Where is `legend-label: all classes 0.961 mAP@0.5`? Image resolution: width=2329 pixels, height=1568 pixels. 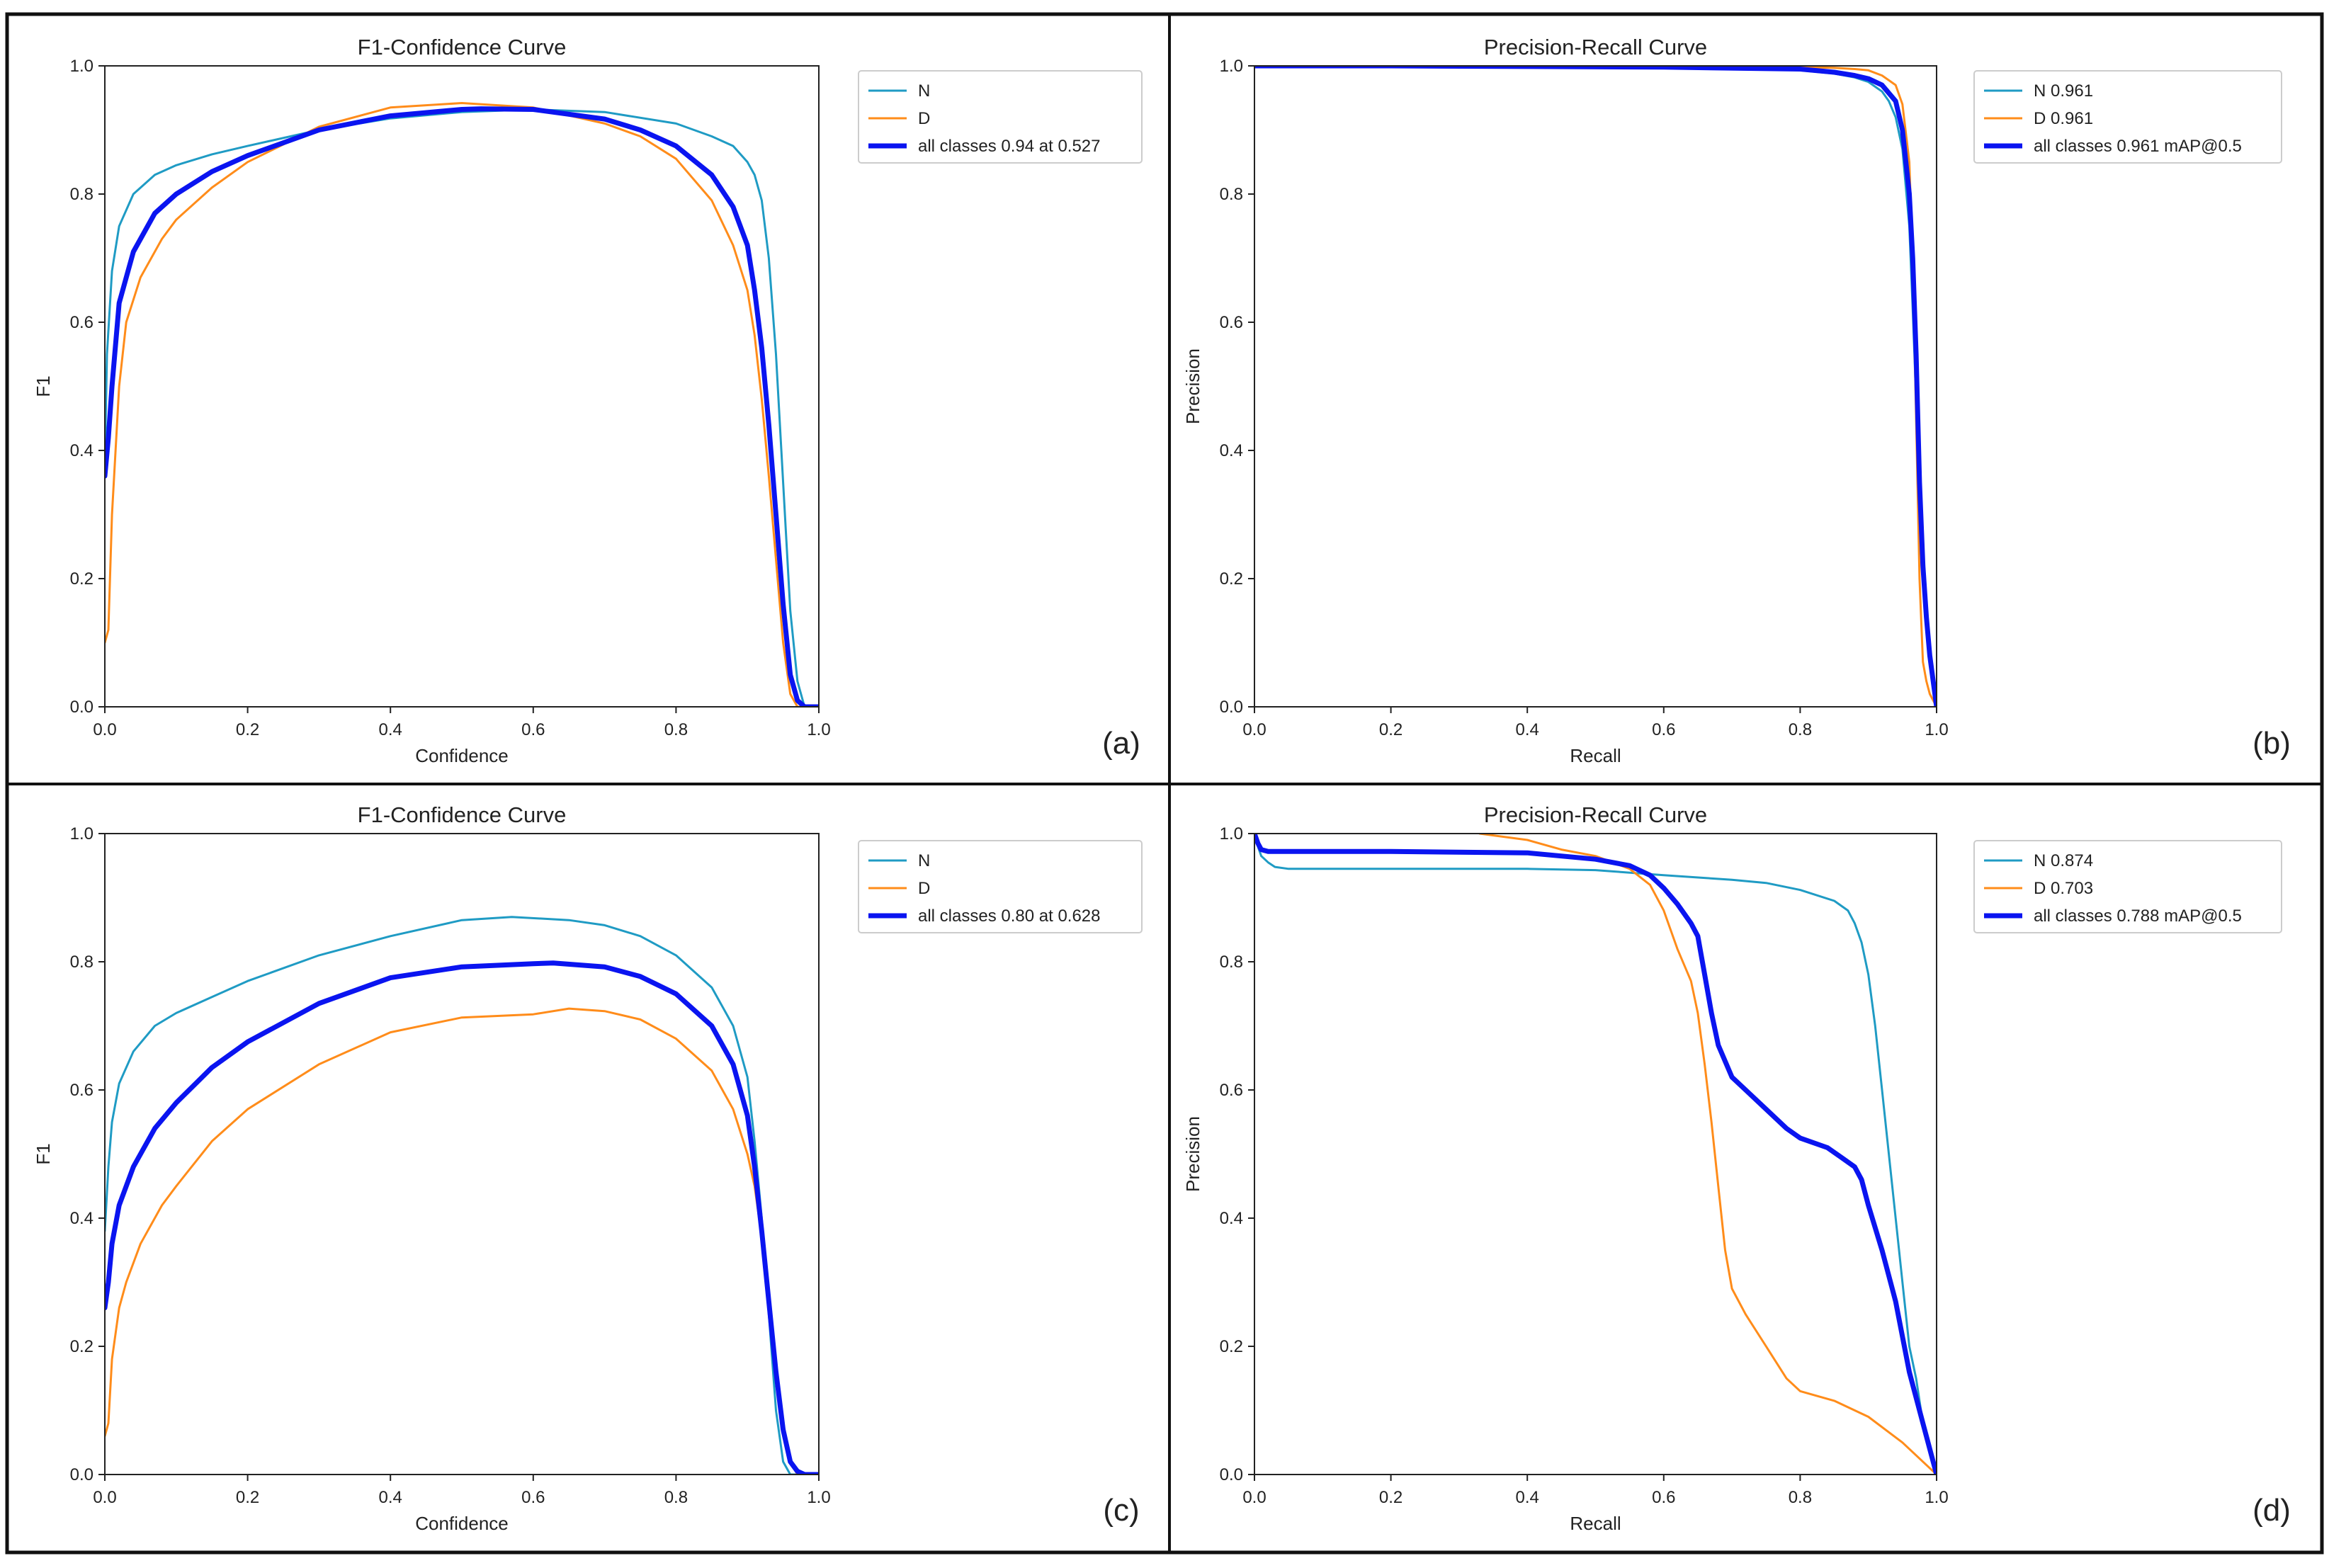 legend-label: all classes 0.961 mAP@0.5 is located at coordinates (2138, 146).